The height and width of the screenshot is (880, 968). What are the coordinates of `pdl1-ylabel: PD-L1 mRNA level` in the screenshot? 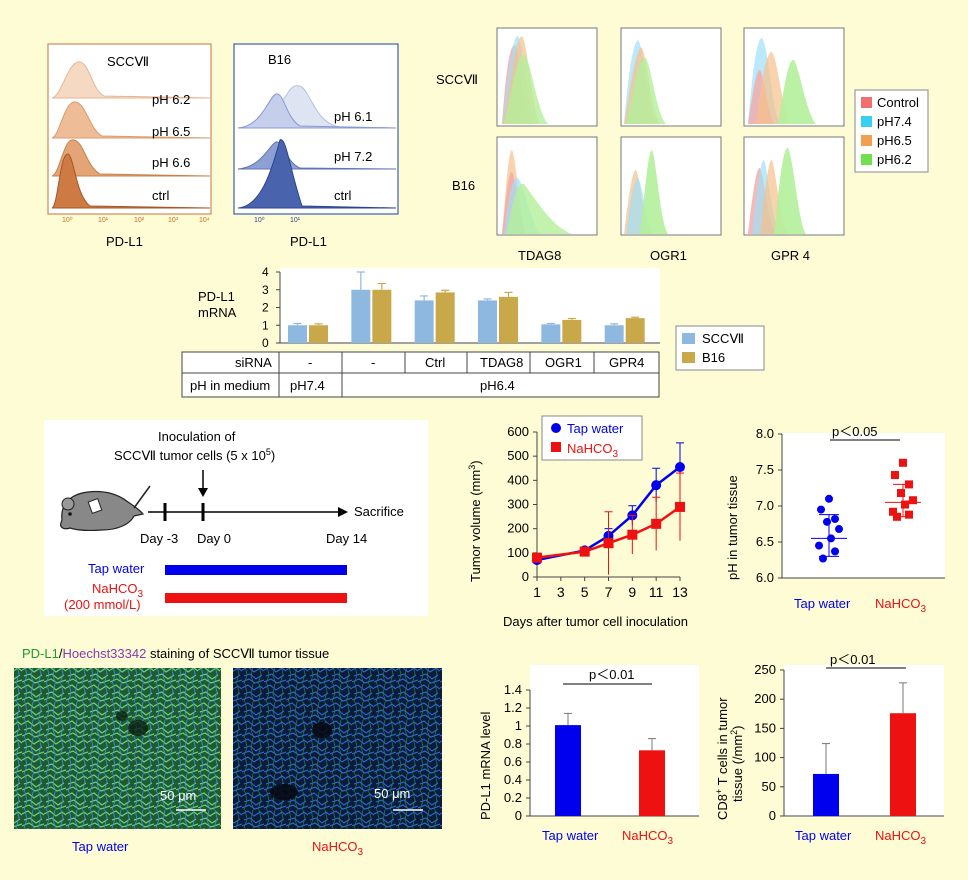 It's located at (485, 766).